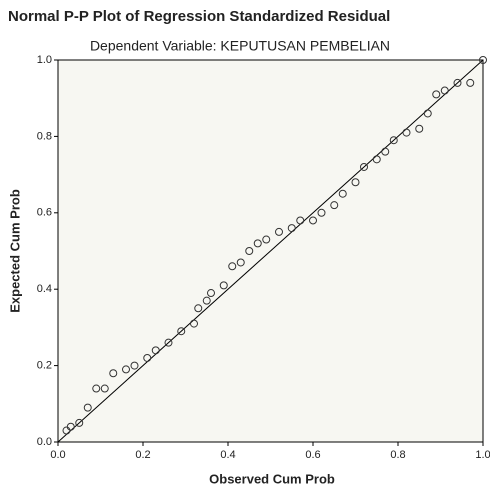  Describe the element at coordinates (44, 60) in the screenshot. I see `y-tick-label: 1.0` at that location.